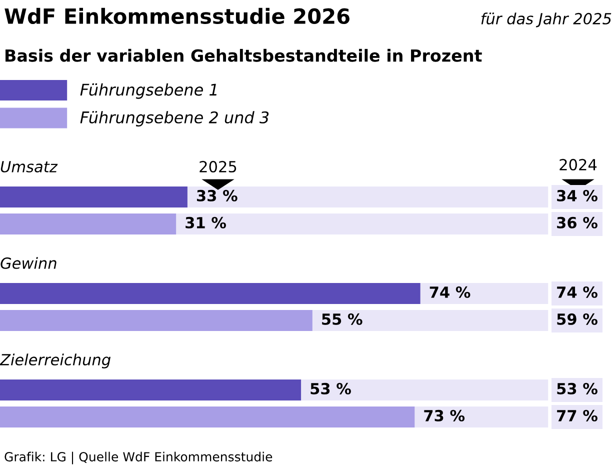 This screenshot has width=616, height=474. Describe the element at coordinates (577, 319) in the screenshot. I see `text: 59 %` at that location.